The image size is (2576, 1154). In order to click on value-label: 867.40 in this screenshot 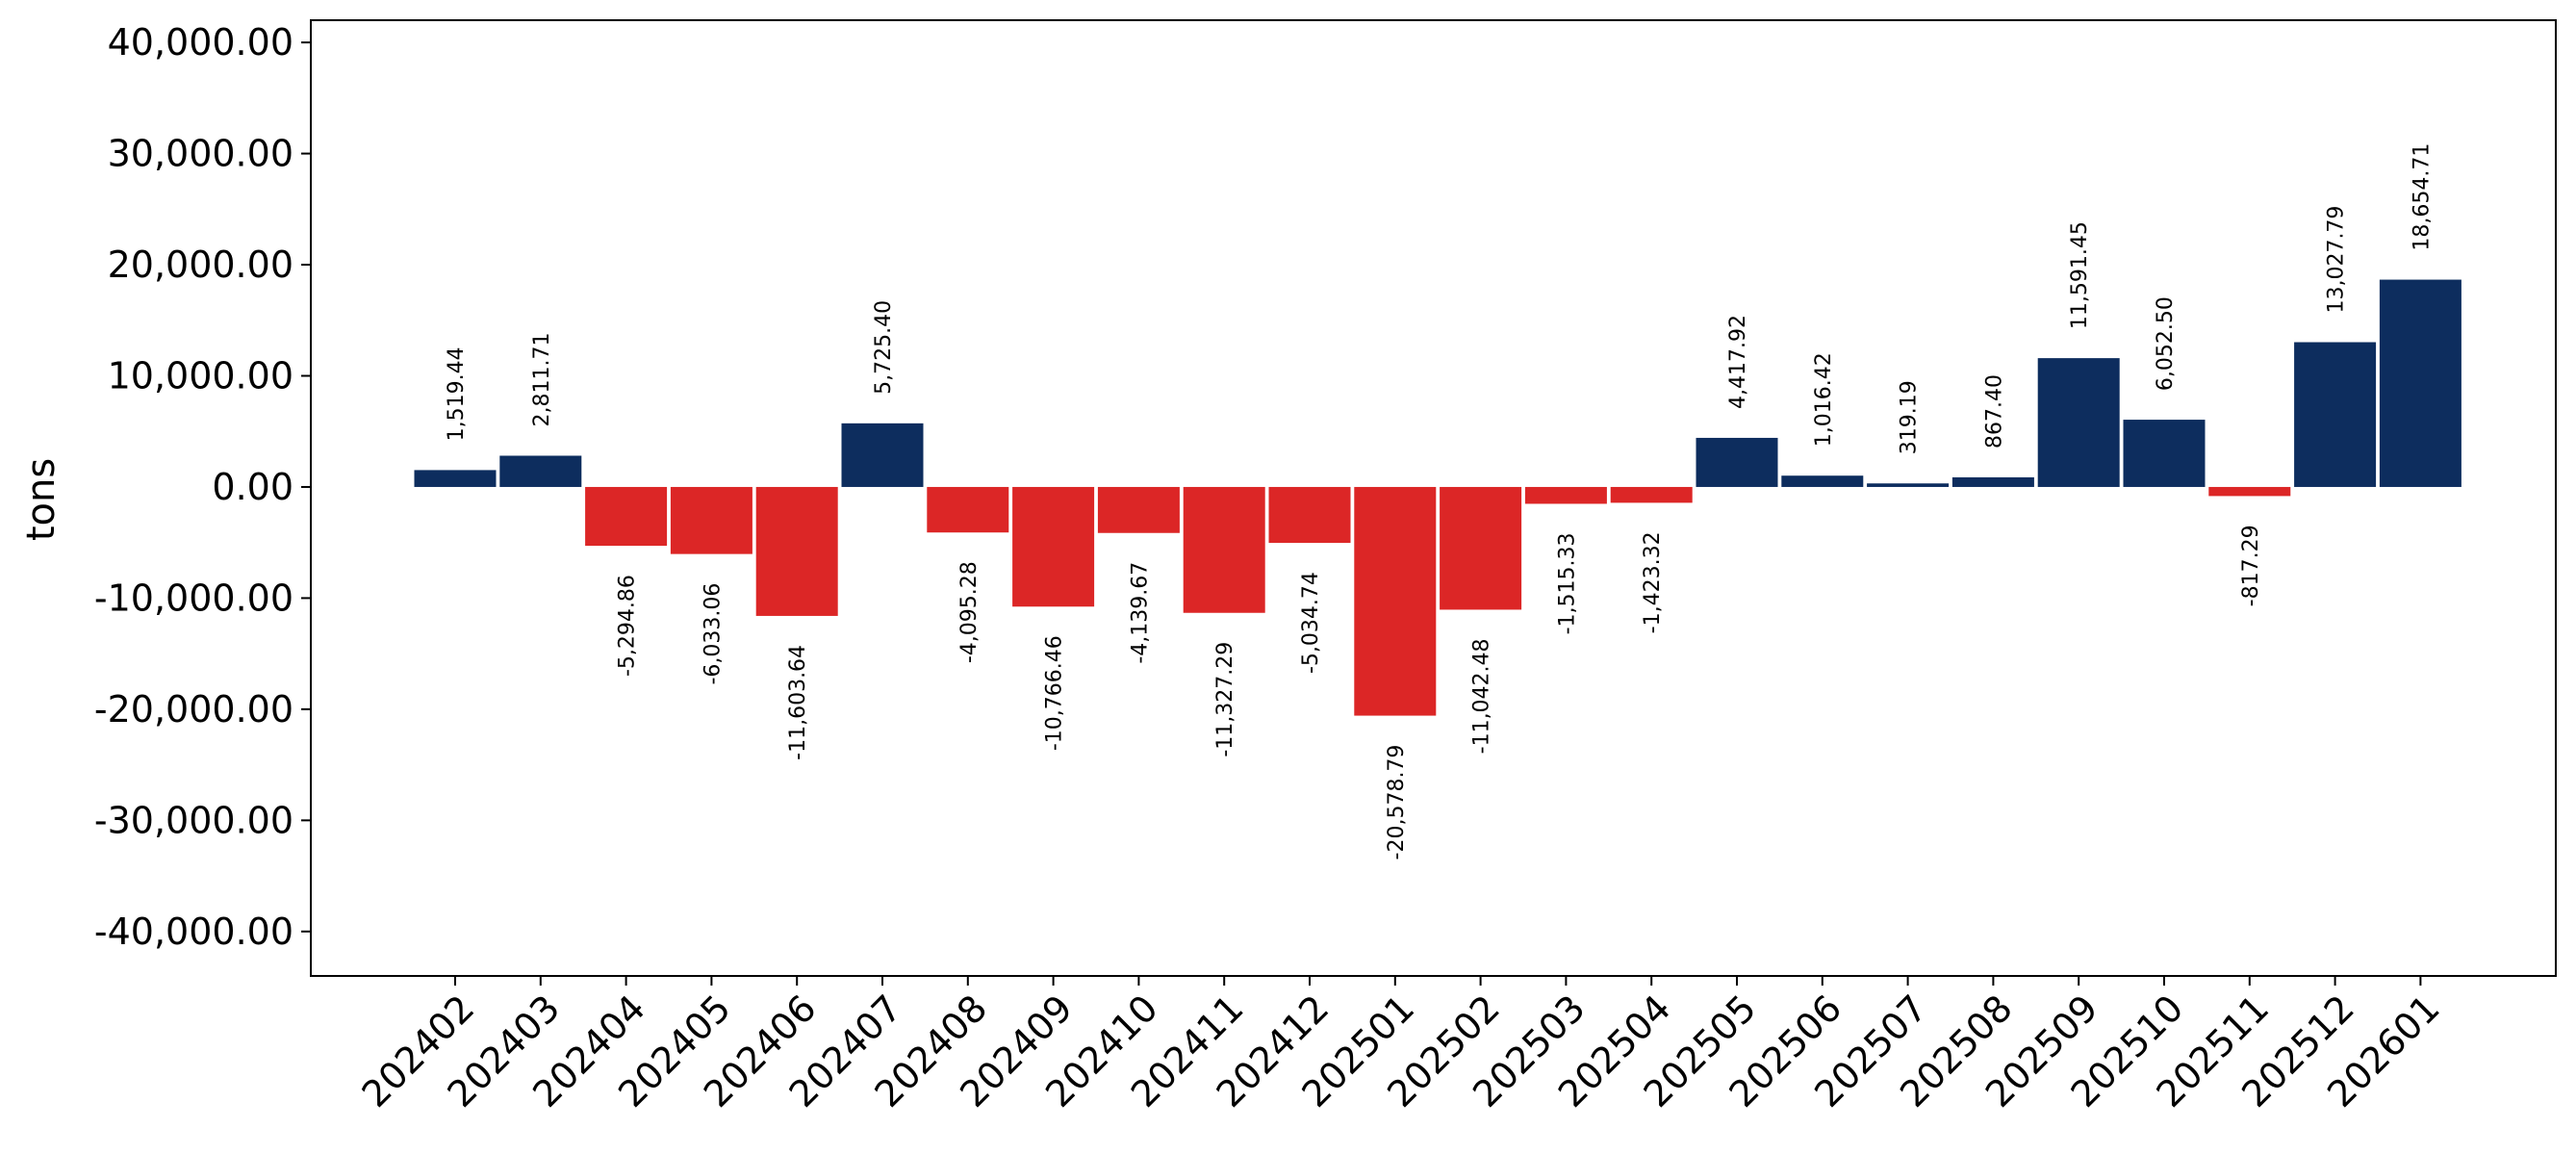, I will do `click(1994, 411)`.